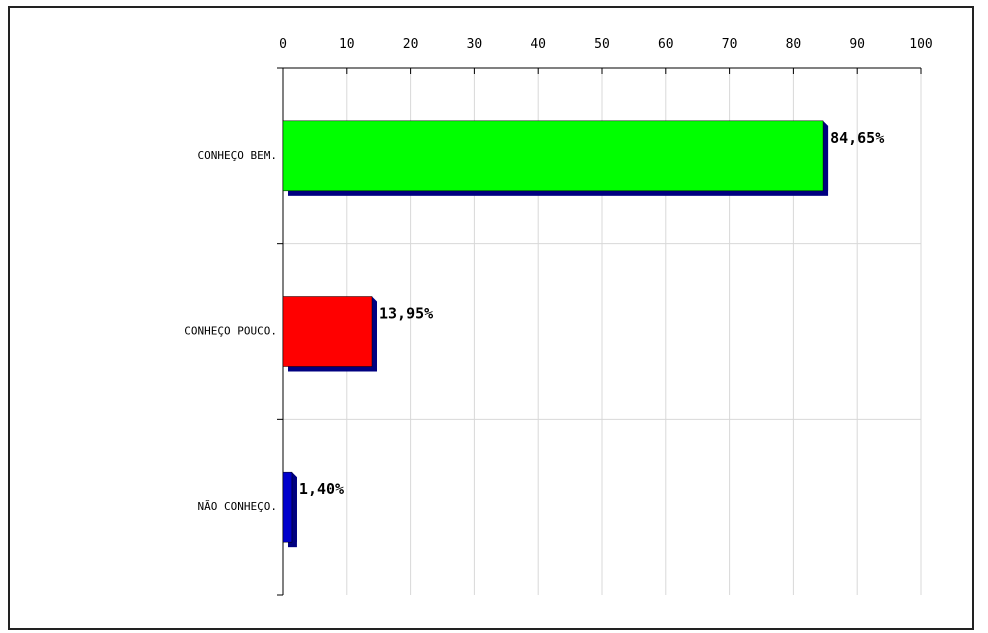  Describe the element at coordinates (411, 44) in the screenshot. I see `x-tick-label: 20` at that location.